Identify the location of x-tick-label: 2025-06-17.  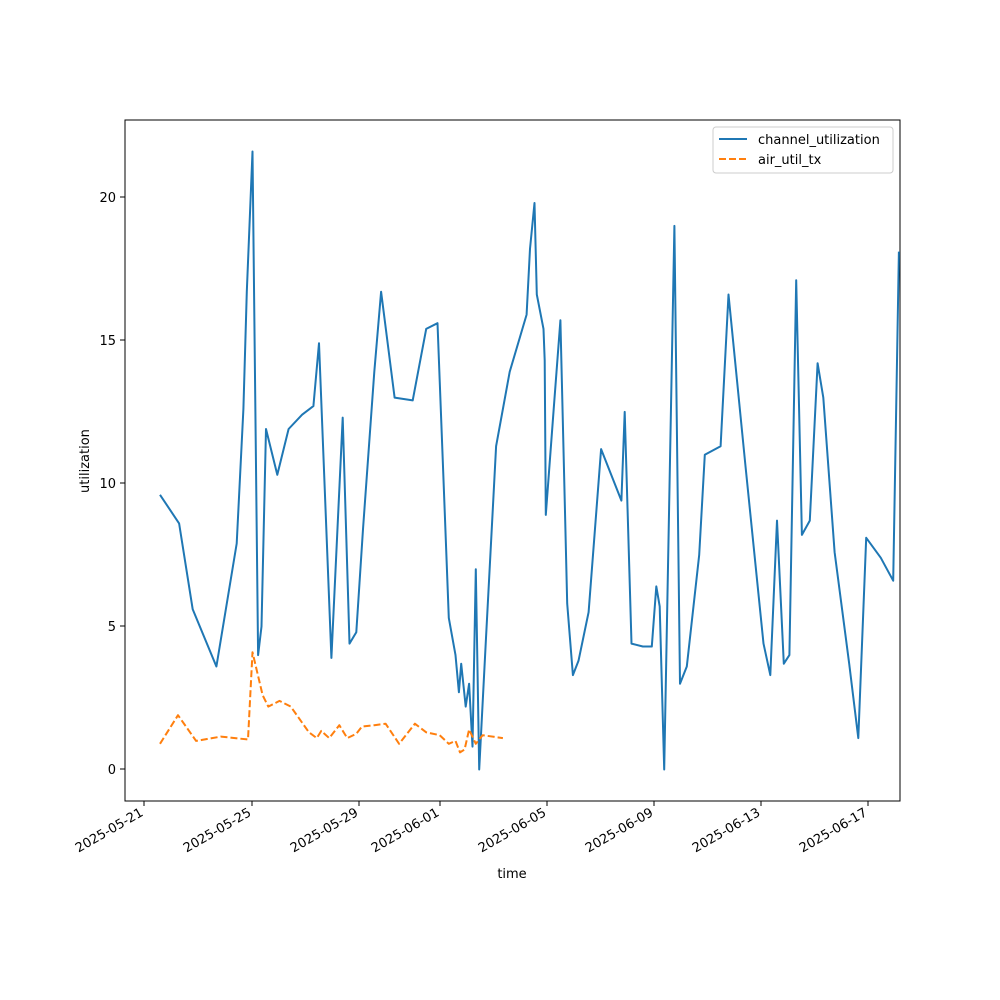
(833, 830).